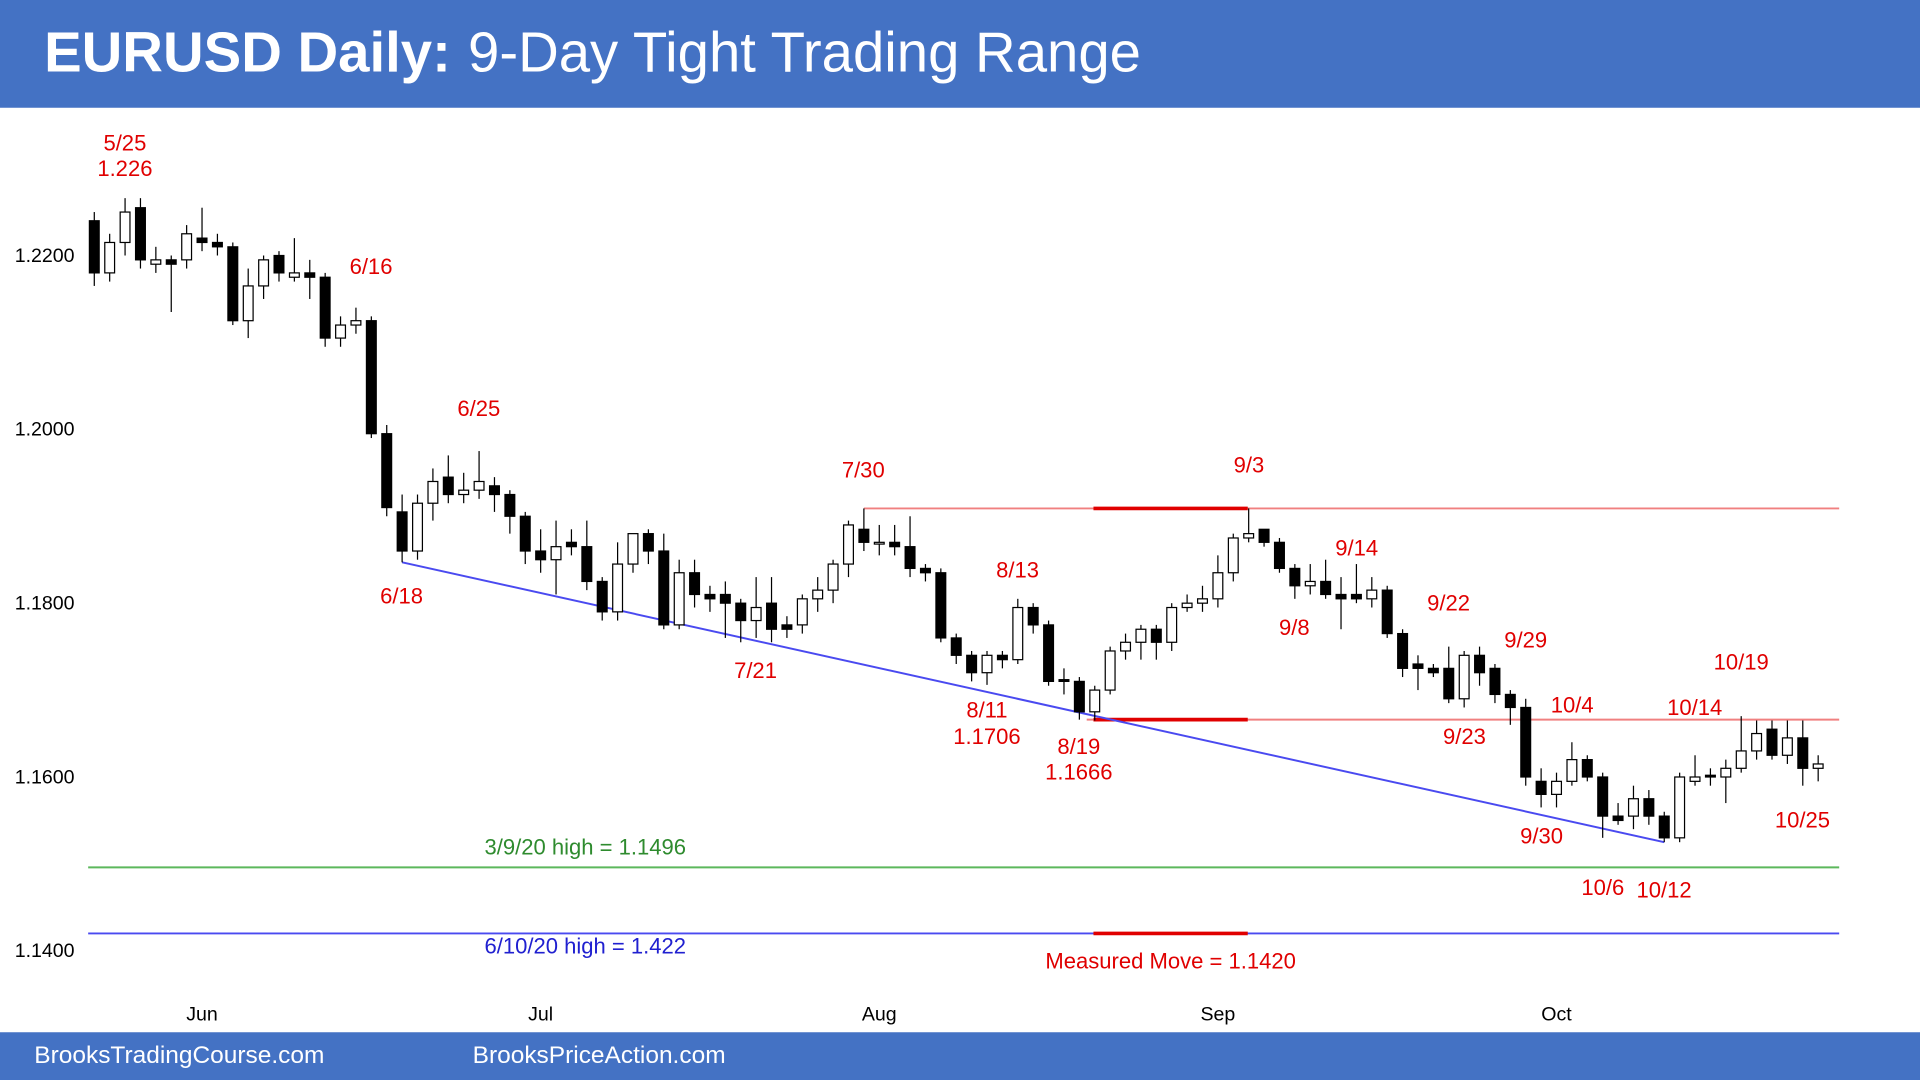 Image resolution: width=1920 pixels, height=1080 pixels. Describe the element at coordinates (879, 1014) in the screenshot. I see `x-tick-label: Aug` at that location.